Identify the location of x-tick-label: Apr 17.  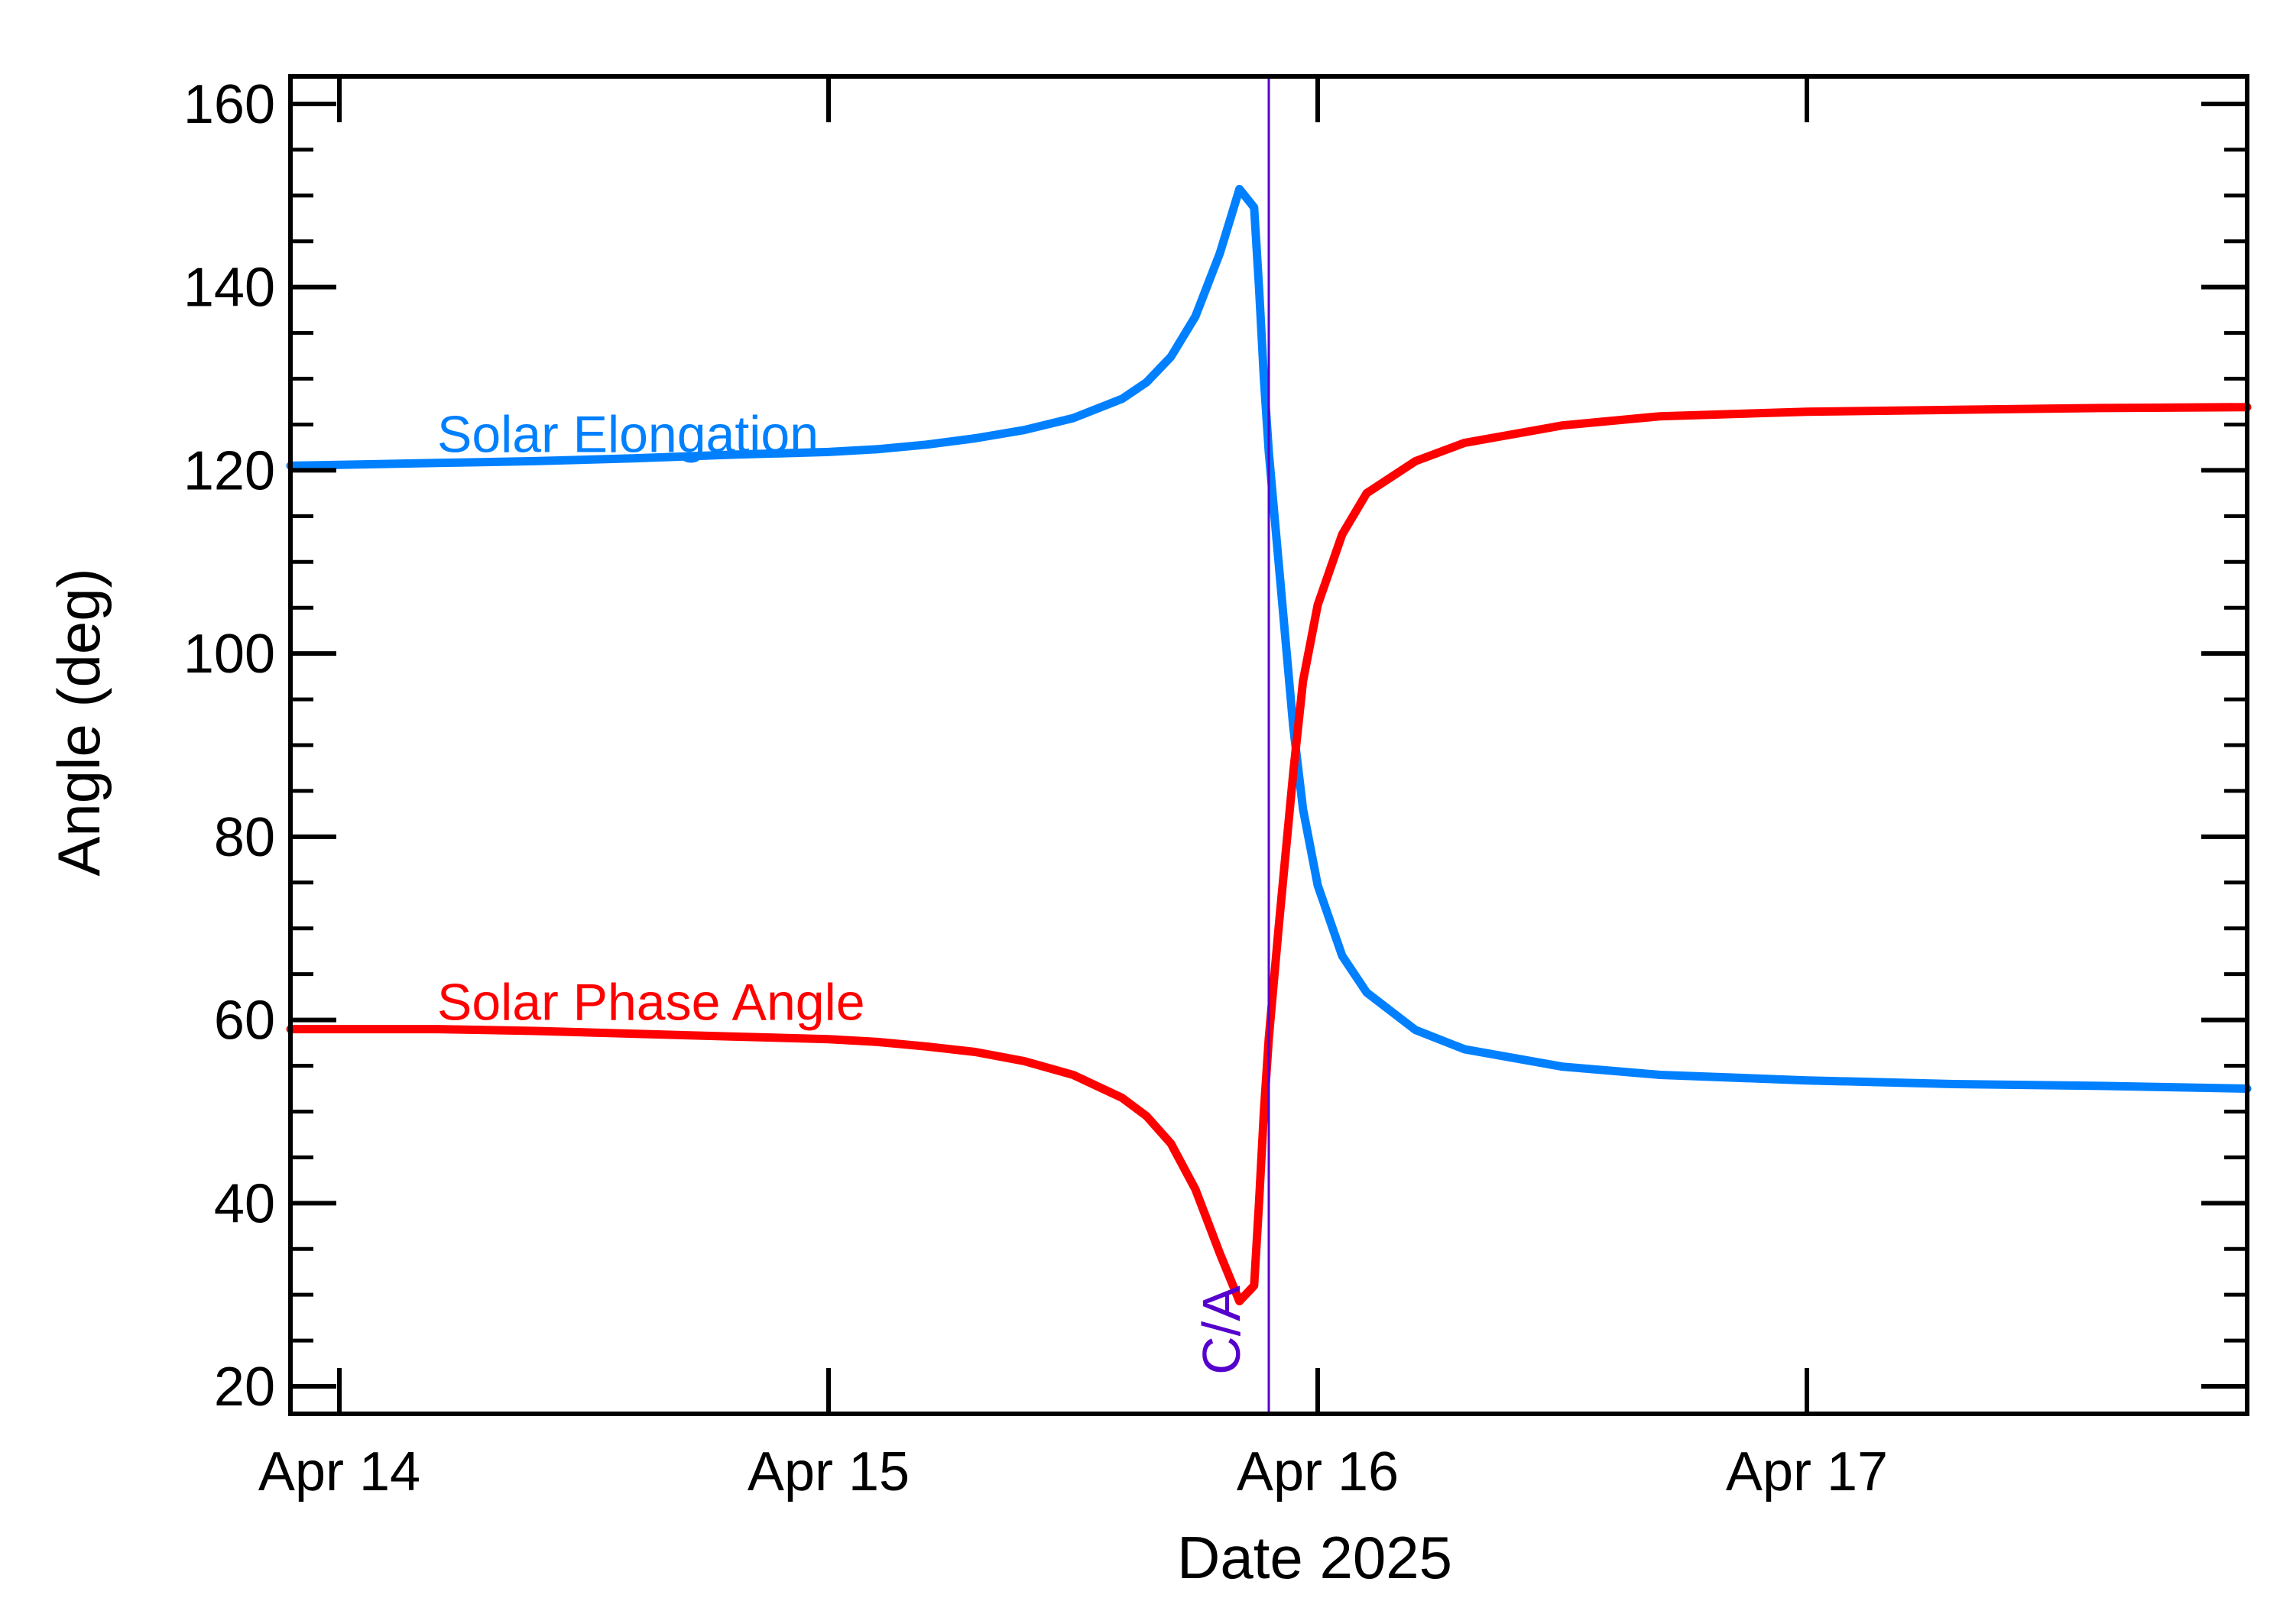
(1807, 1471).